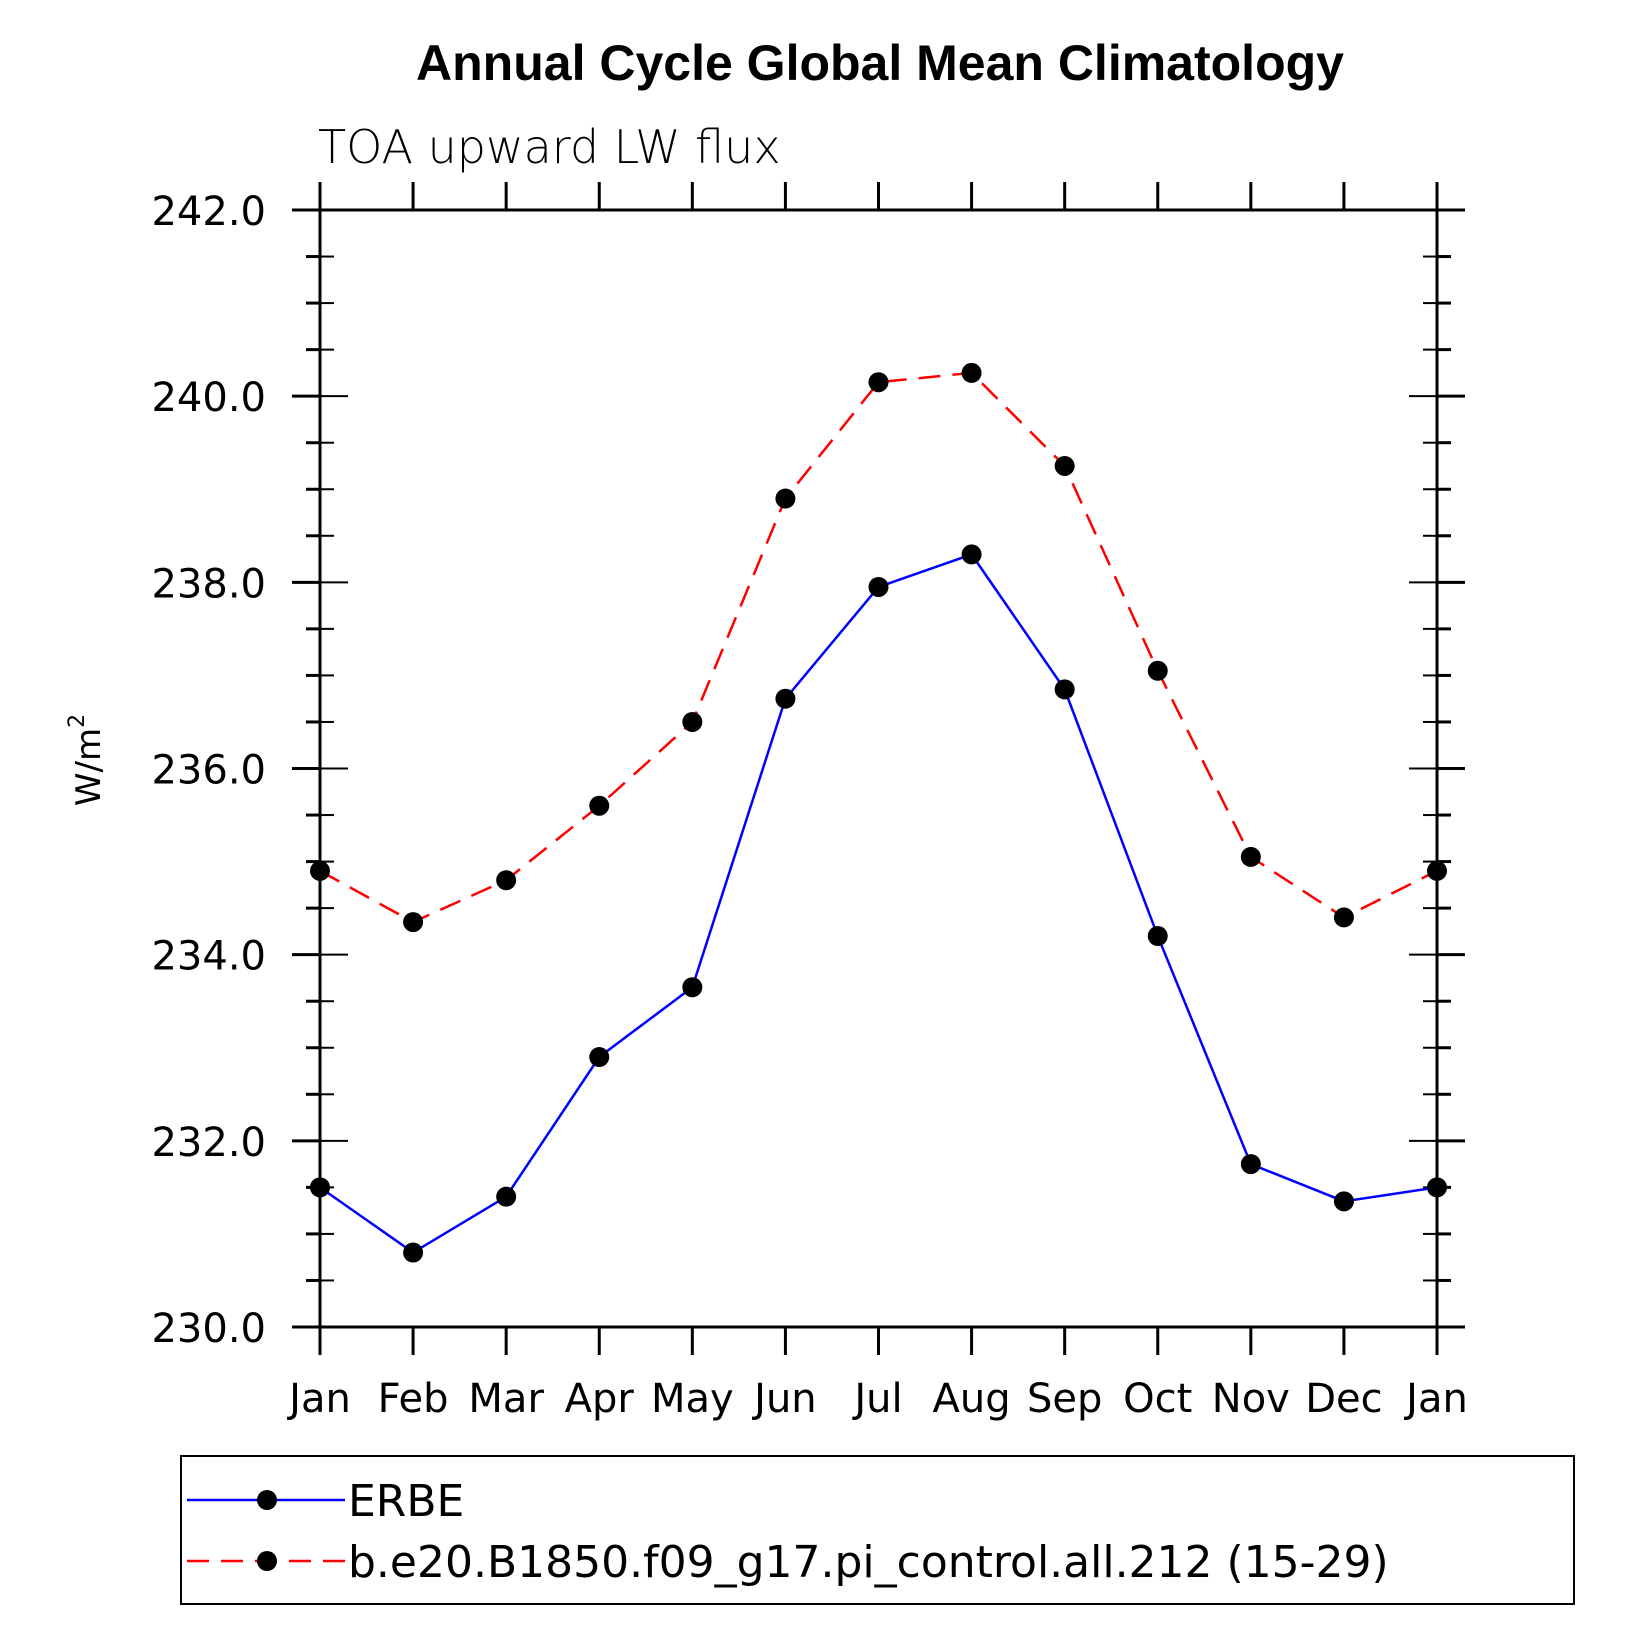  Describe the element at coordinates (600, 1399) in the screenshot. I see `x-tick-label: Apr` at that location.